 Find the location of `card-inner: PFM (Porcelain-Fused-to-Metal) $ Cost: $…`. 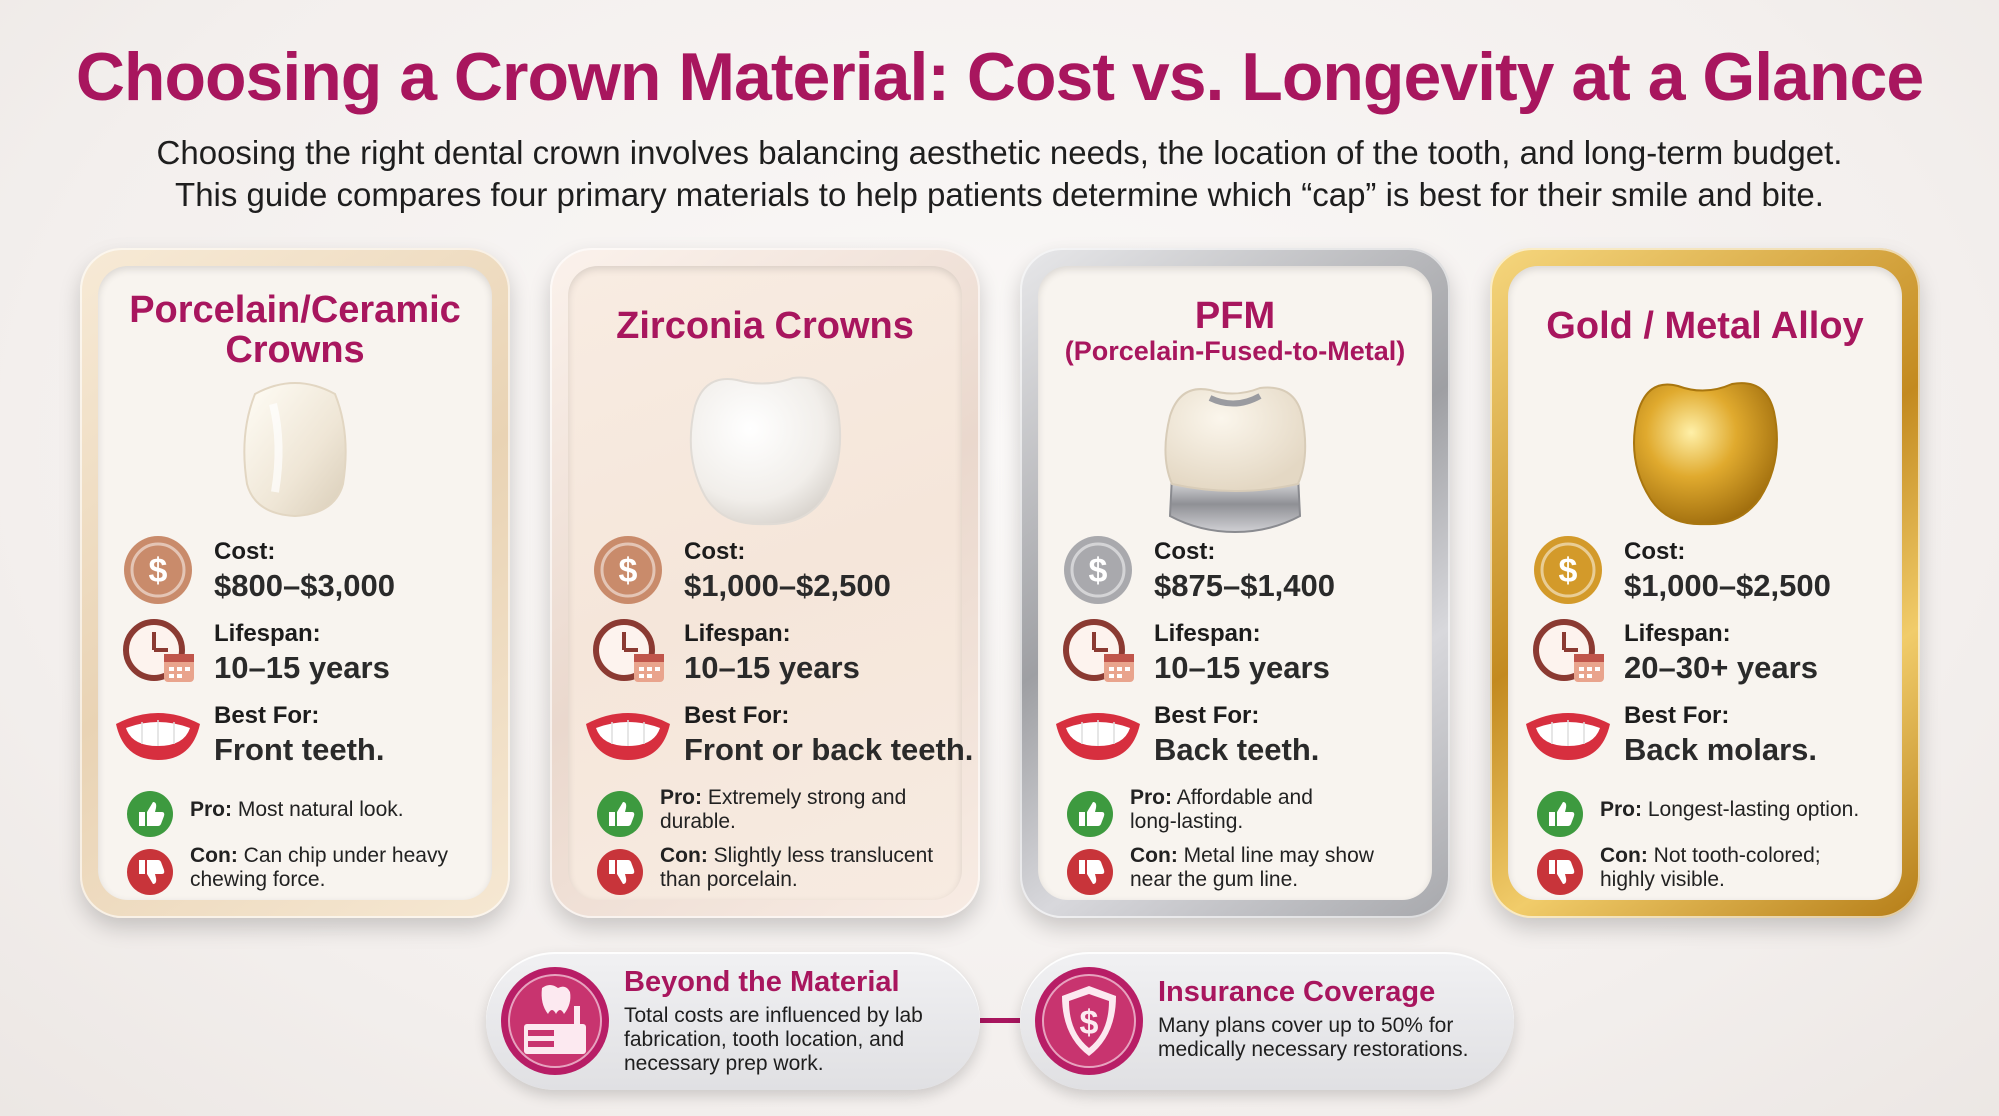

card-inner: PFM (Porcelain-Fused-to-Metal) $ Cost: $… is located at coordinates (1235, 583).